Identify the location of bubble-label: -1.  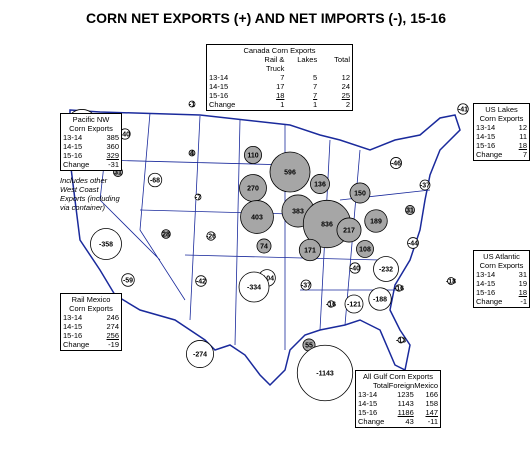
(192, 104).